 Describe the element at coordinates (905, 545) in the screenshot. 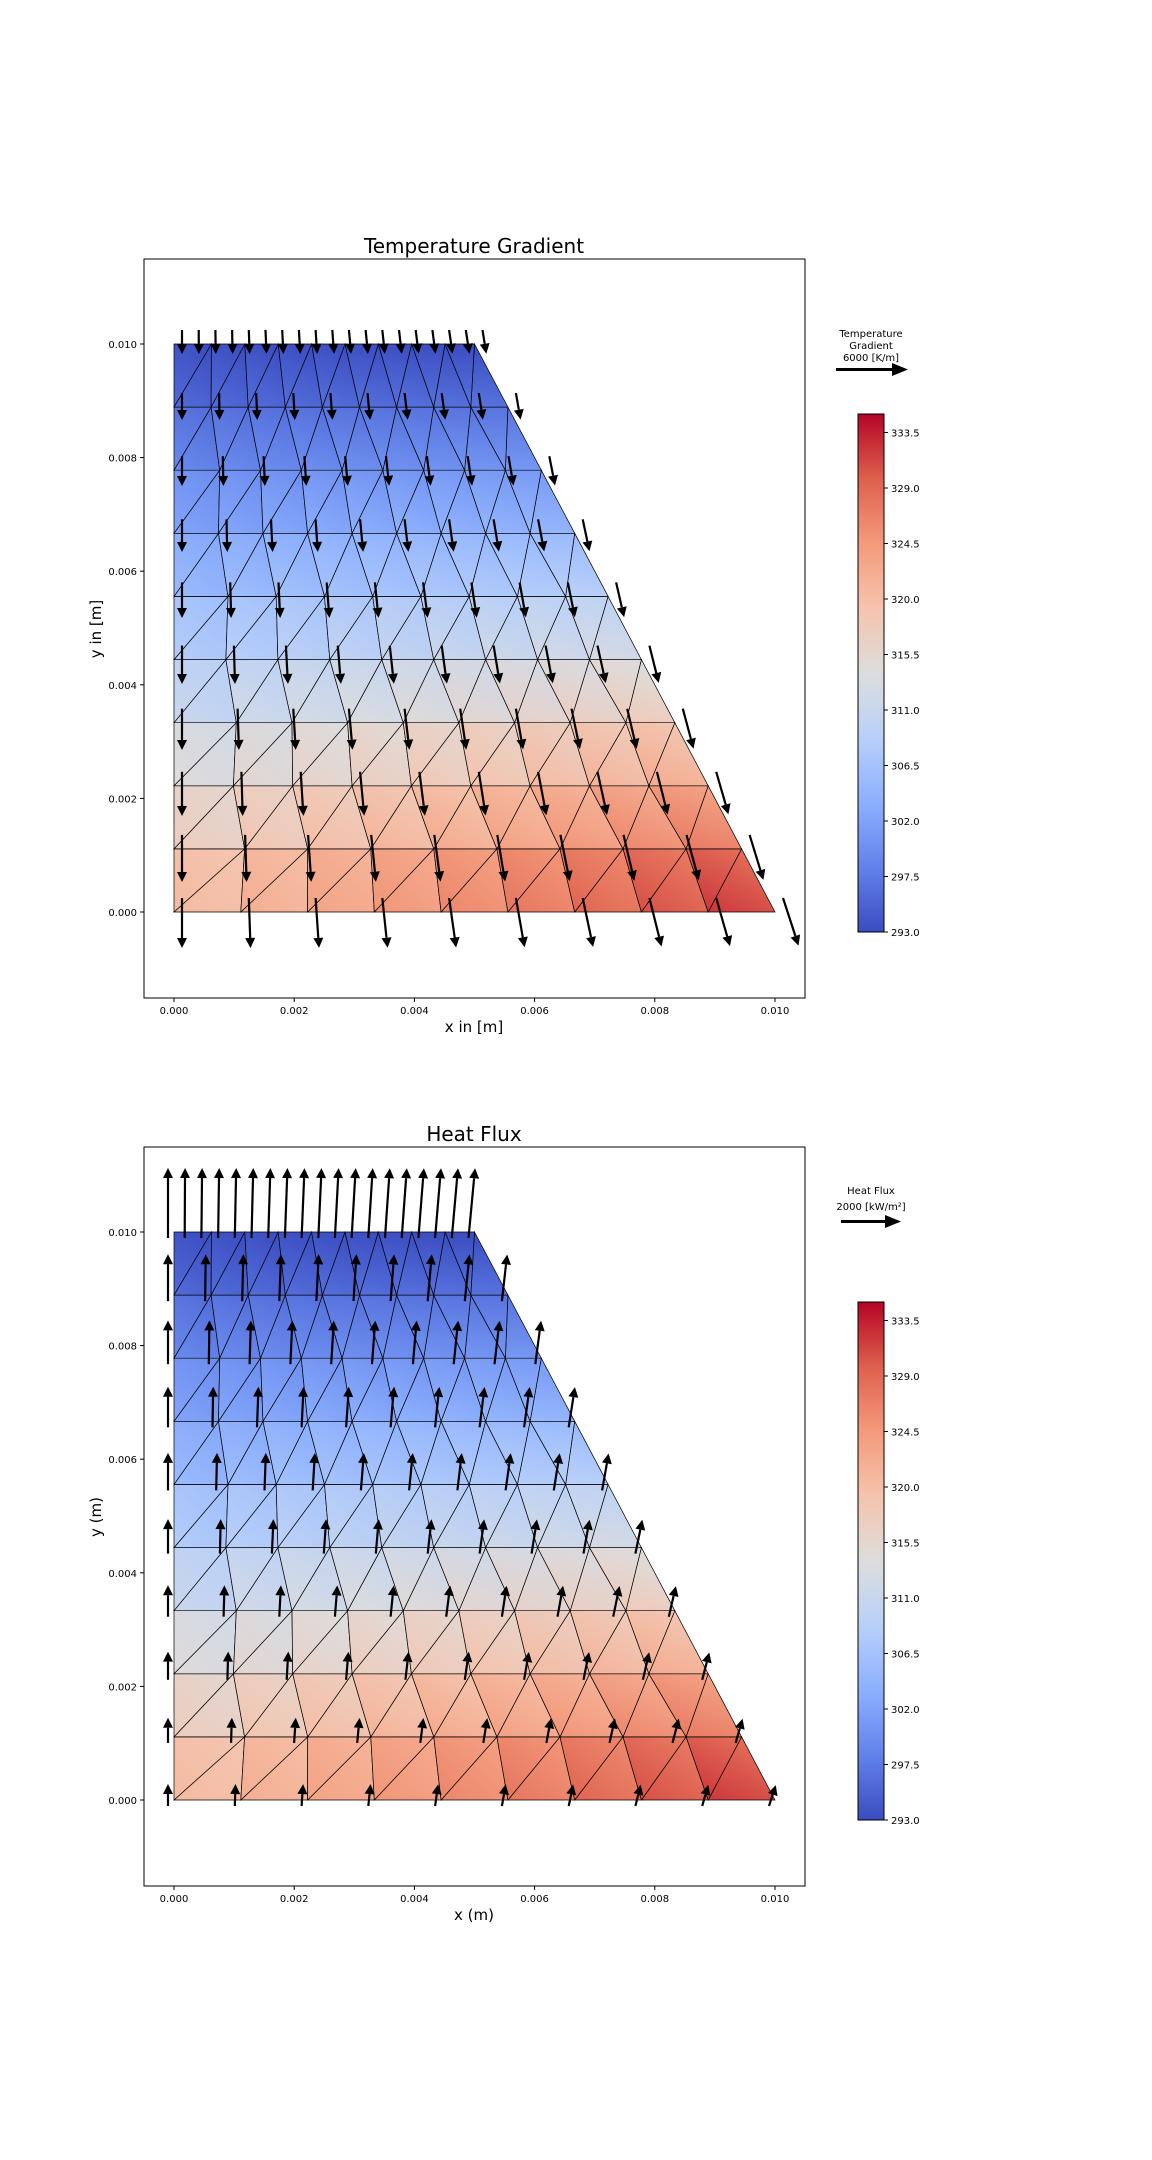

I see `colorbar-tick-label: 324.5` at that location.